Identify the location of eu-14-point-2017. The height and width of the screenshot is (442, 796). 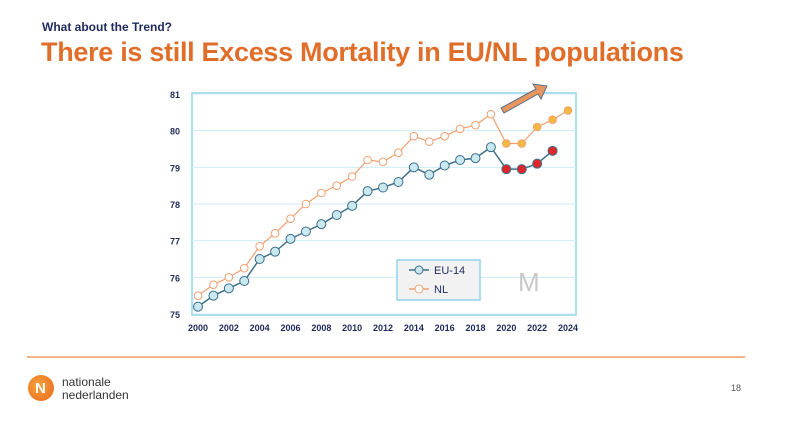
(460, 160).